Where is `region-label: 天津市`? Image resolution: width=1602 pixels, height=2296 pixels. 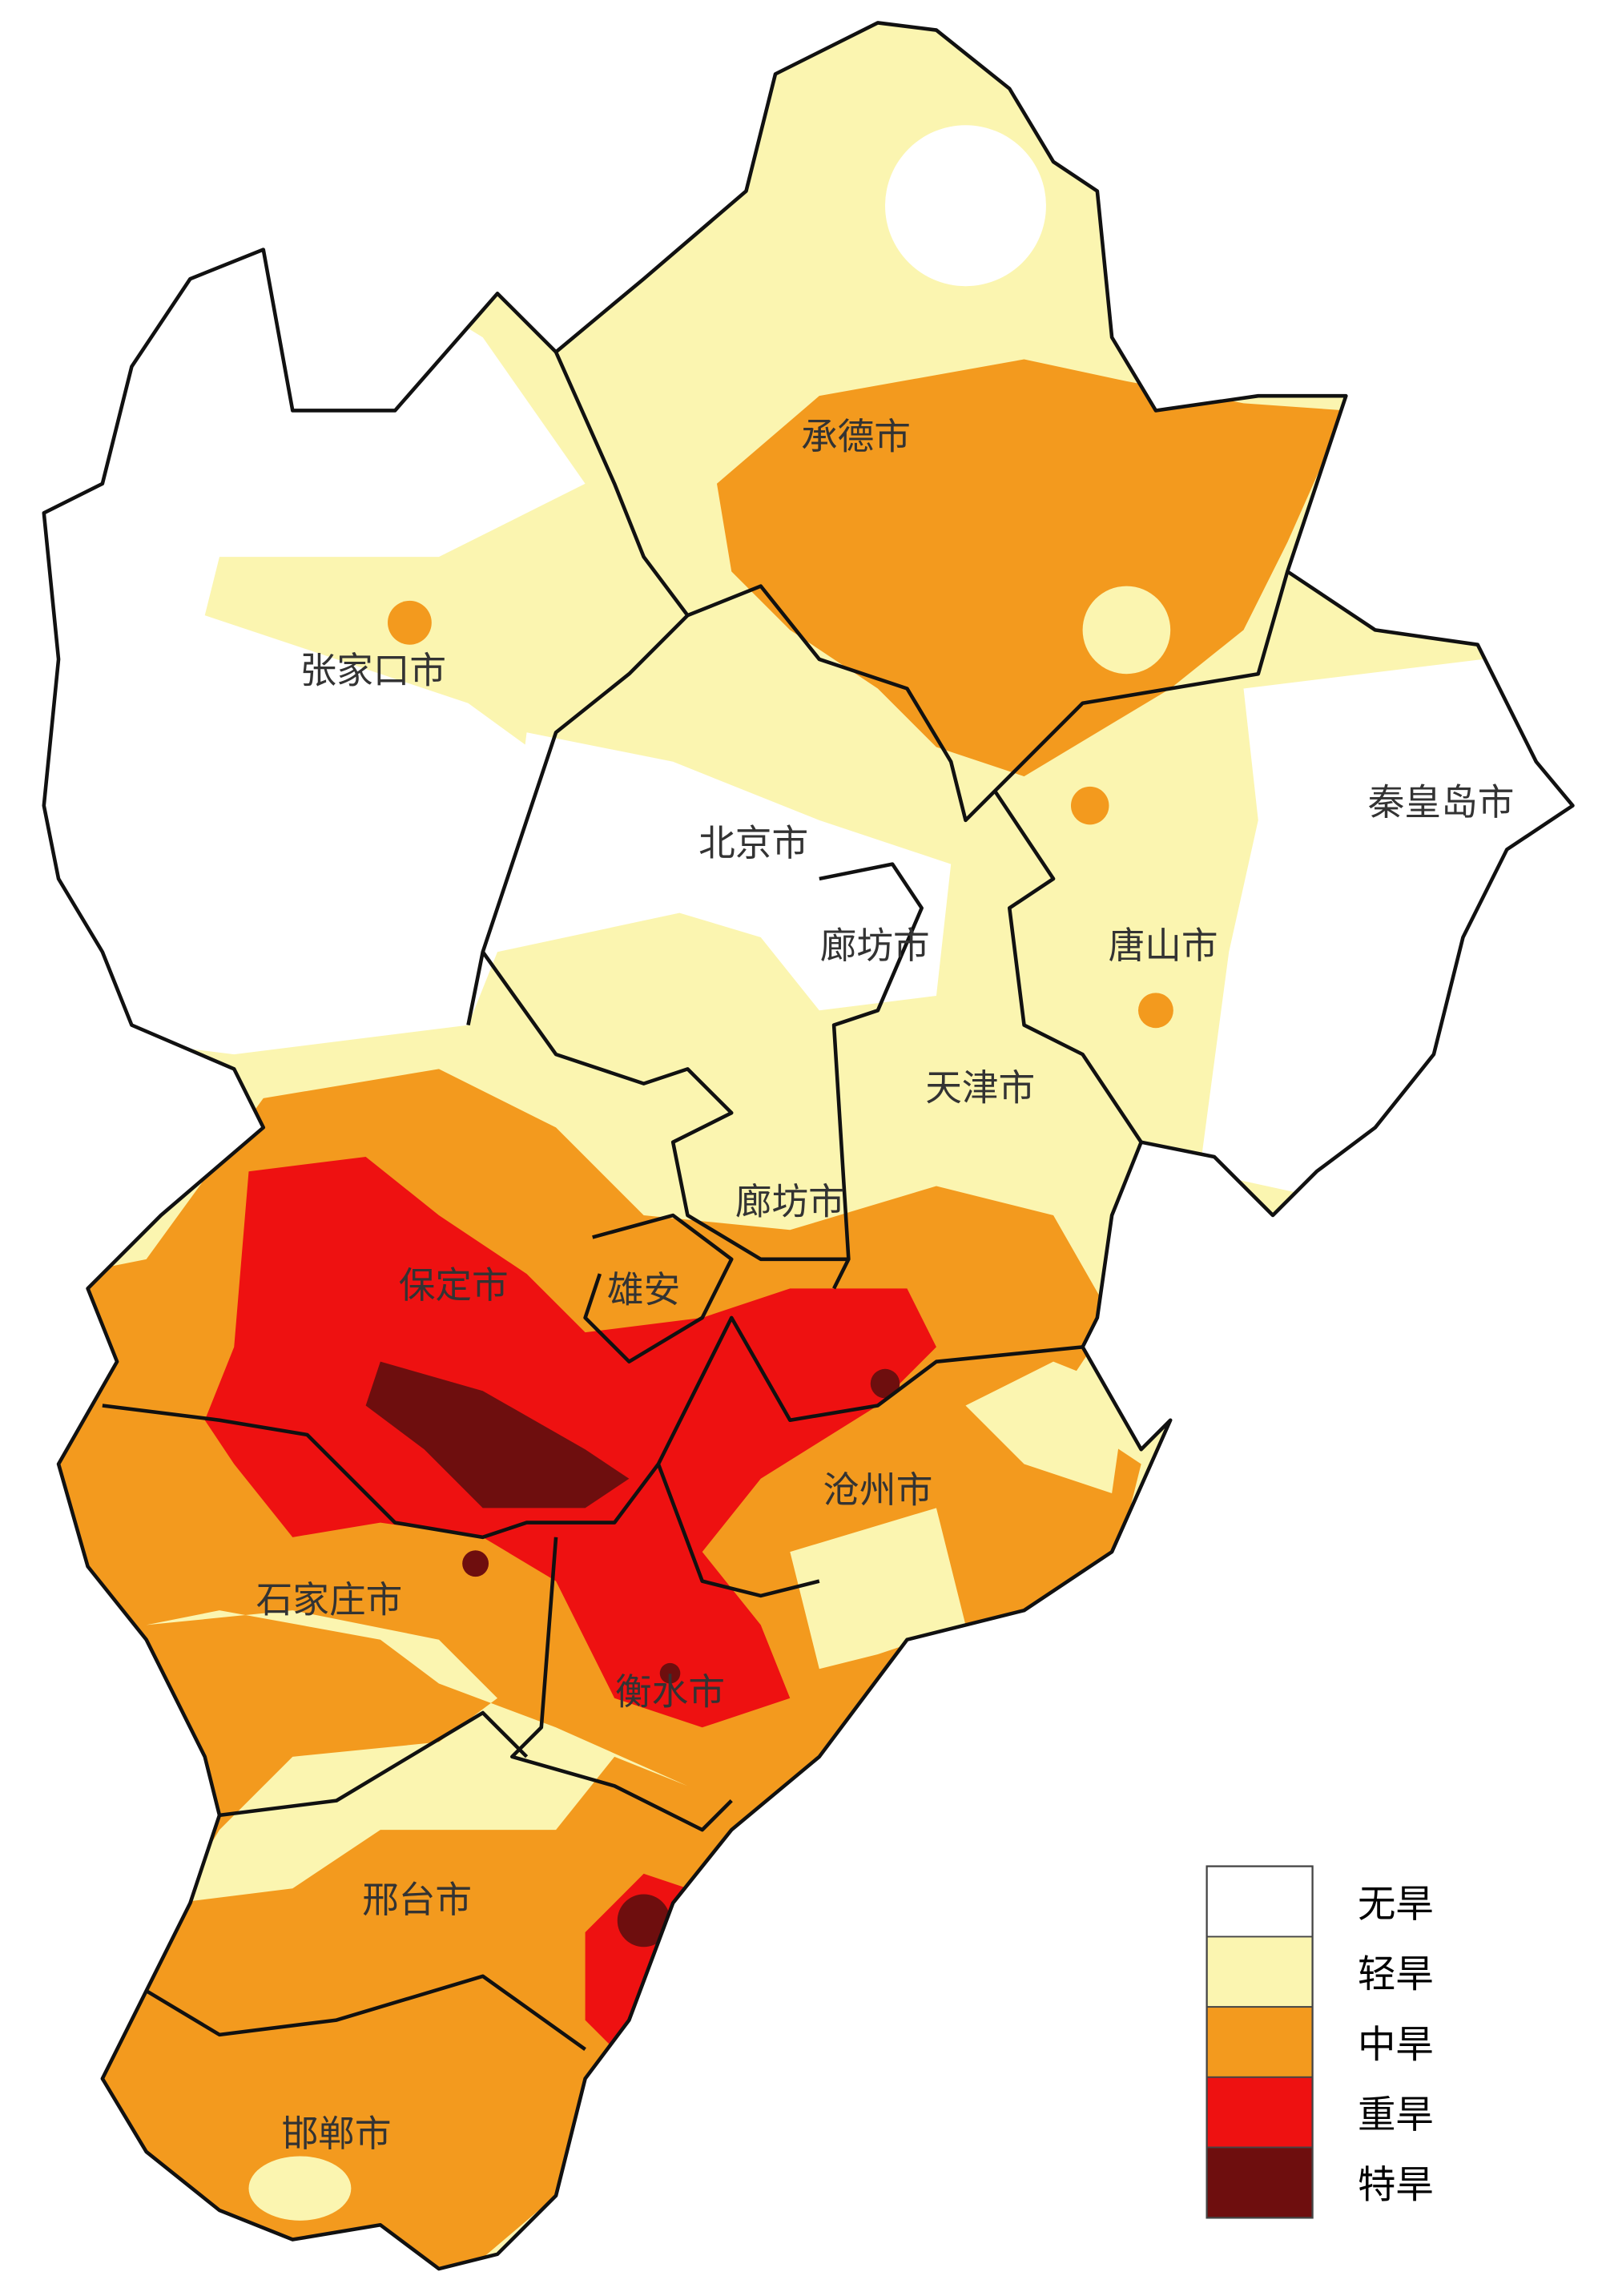
region-label: 天津市 is located at coordinates (980, 1087).